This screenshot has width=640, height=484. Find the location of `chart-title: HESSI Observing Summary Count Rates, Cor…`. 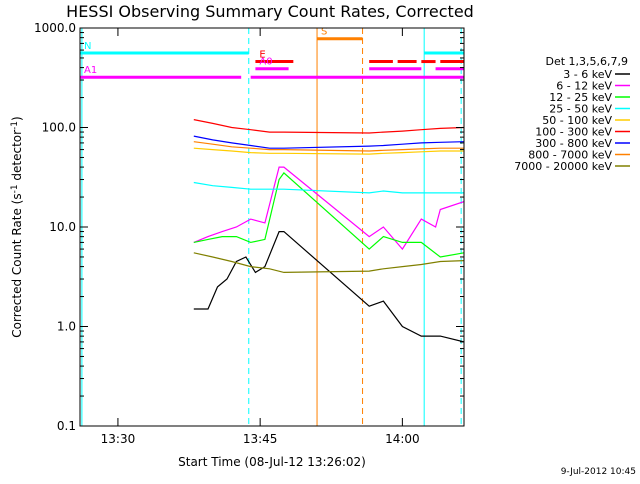

chart-title: HESSI Observing Summary Count Rates, Cor… is located at coordinates (270, 11).